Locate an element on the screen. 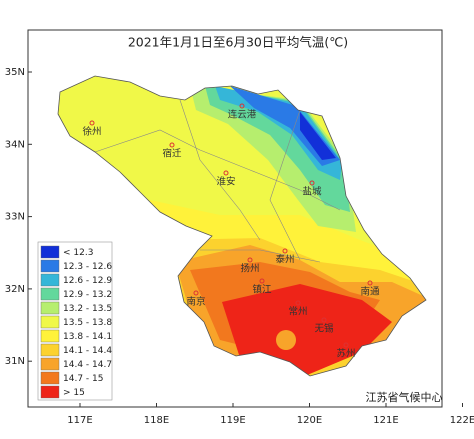 The height and width of the screenshot is (439, 474). x-tick-label: 120E is located at coordinates (309, 420).